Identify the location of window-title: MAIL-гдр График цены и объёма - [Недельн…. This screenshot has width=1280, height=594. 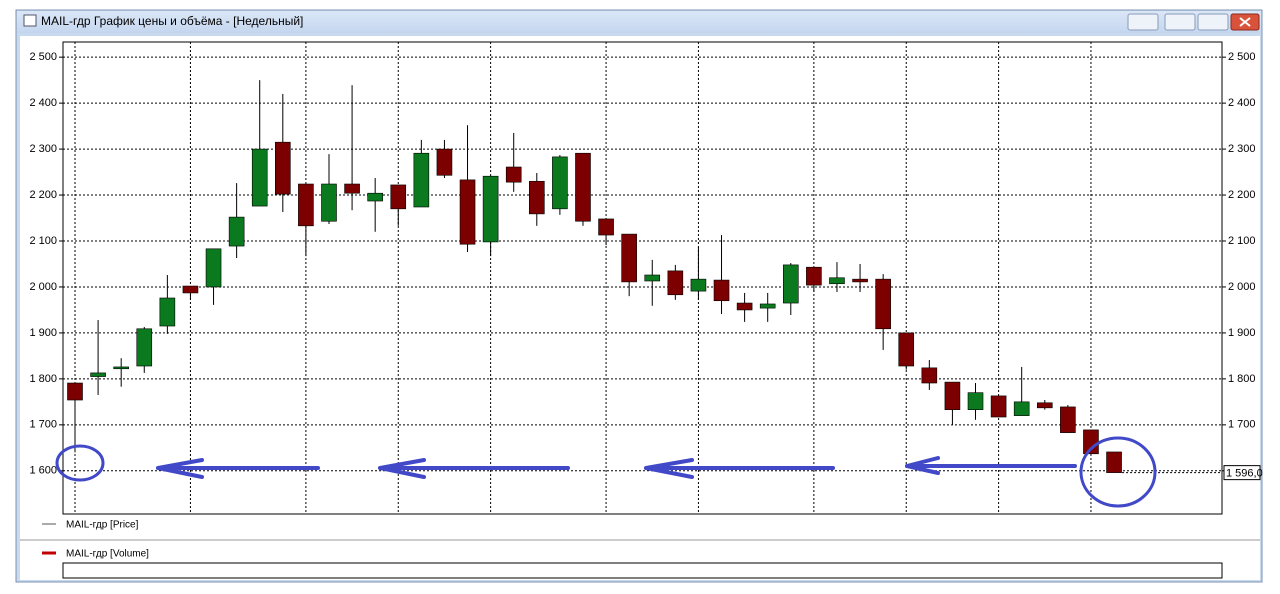
(172, 21).